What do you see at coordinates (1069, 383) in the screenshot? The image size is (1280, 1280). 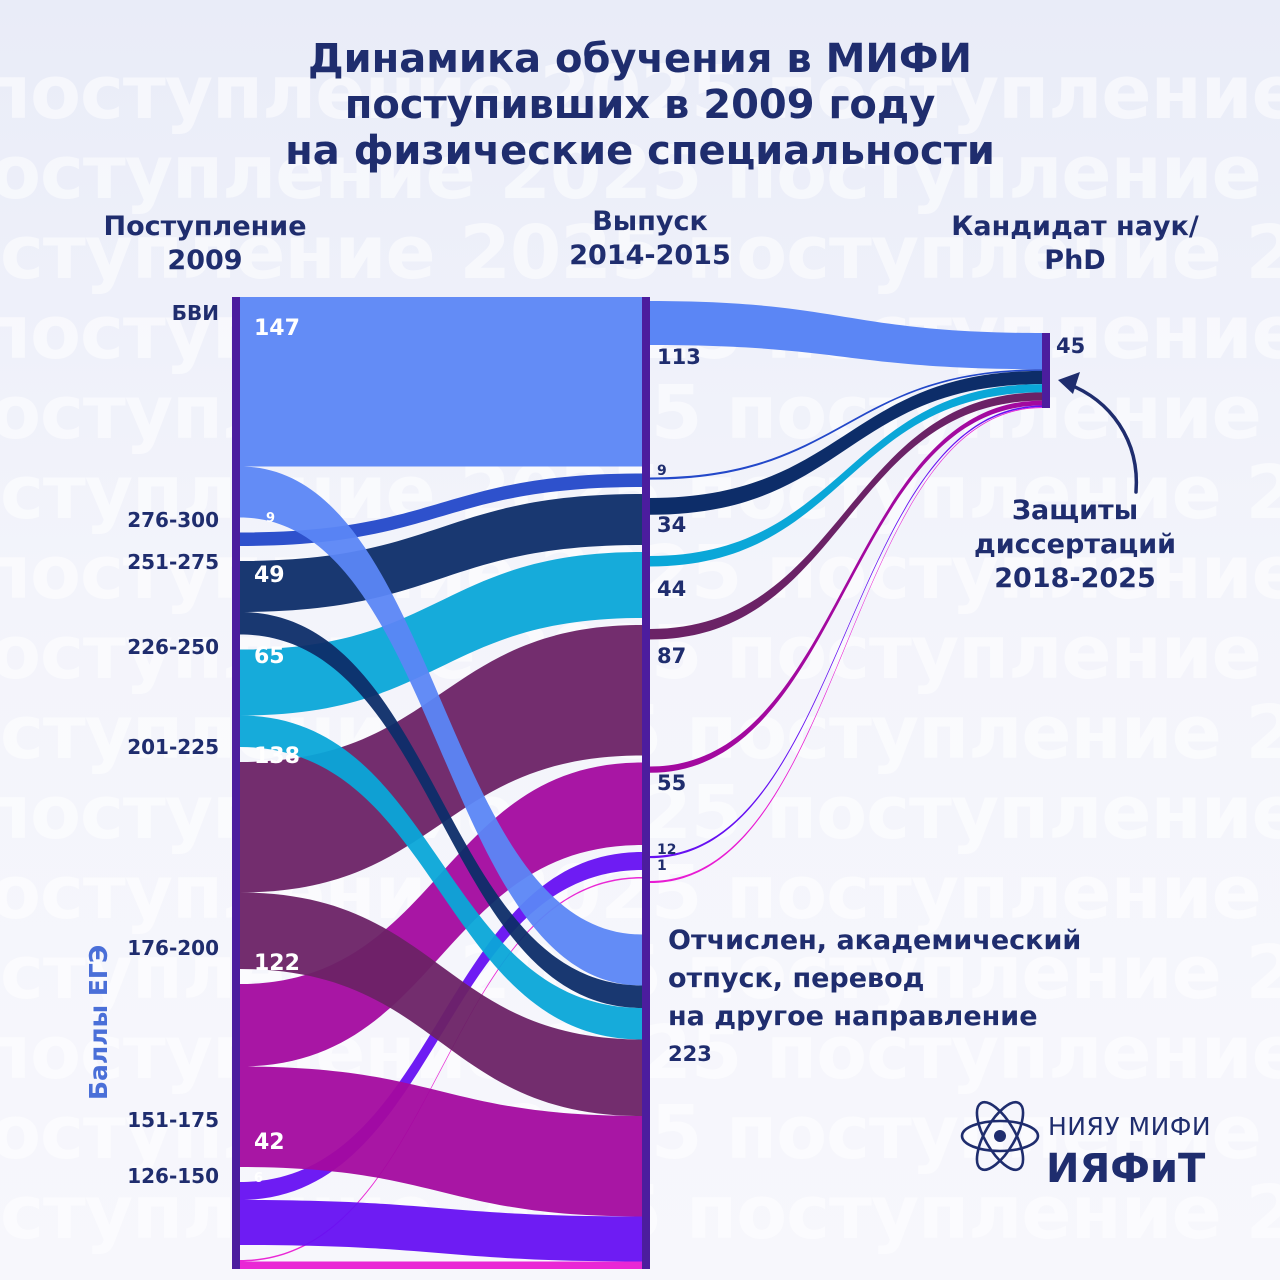 I see `annotation-arrow-head` at bounding box center [1069, 383].